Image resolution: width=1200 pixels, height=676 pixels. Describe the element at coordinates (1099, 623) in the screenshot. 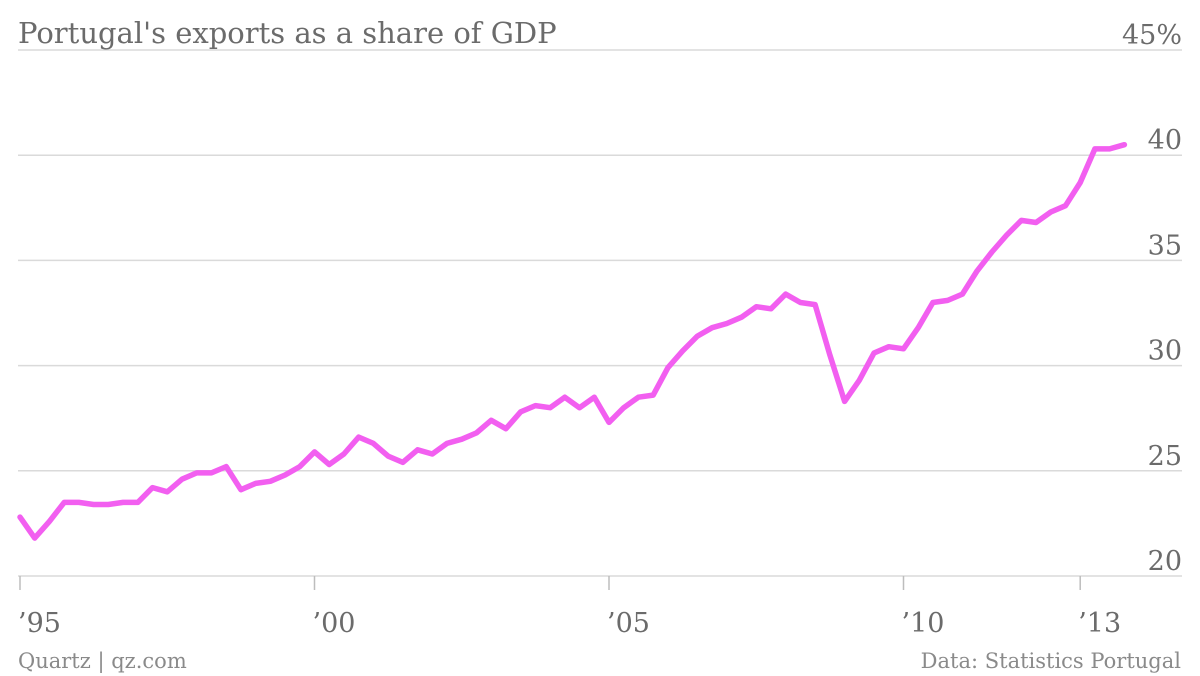

I see `x-tick-label: ’13` at that location.